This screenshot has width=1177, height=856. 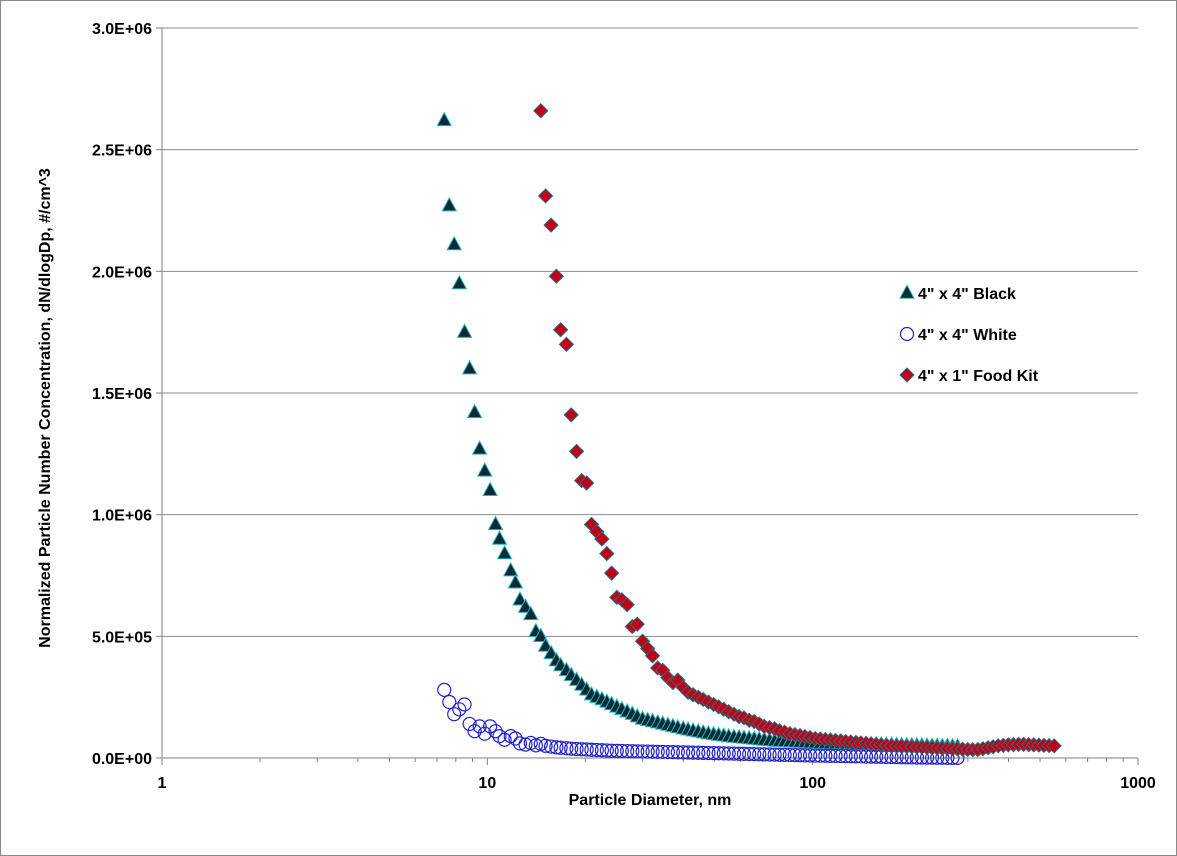 I want to click on legend-entry: 4" x 4" Black, so click(x=957, y=293).